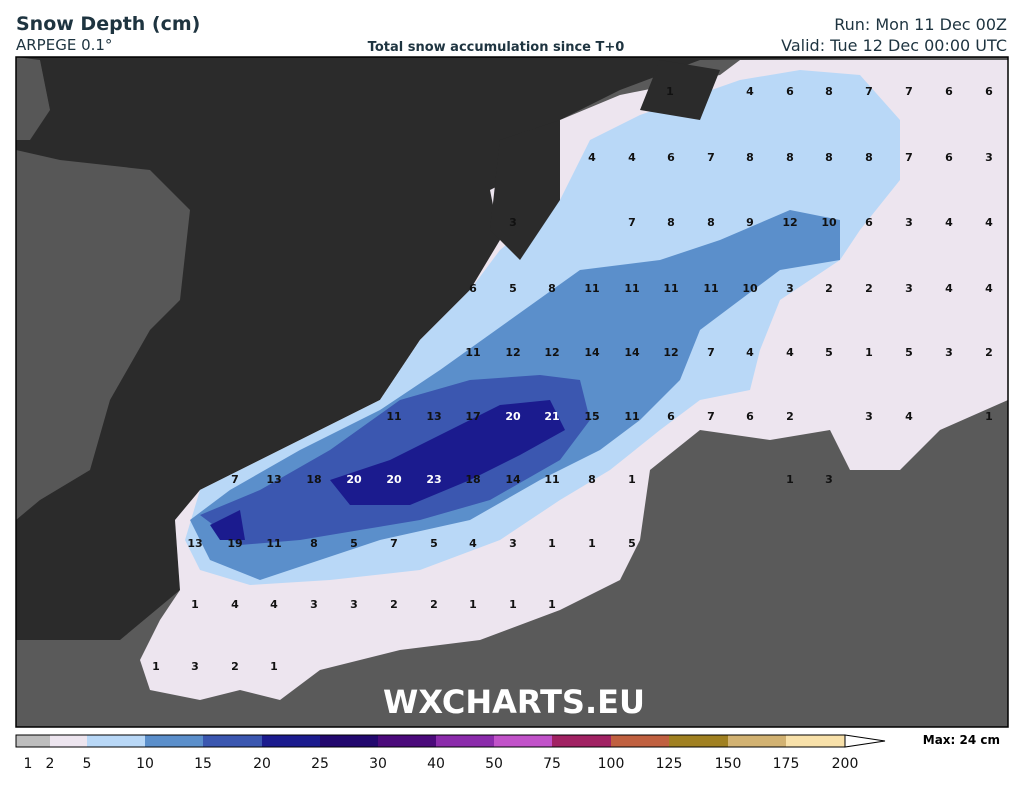  I want to click on watermark: WXCHARTS.EU, so click(514, 702).